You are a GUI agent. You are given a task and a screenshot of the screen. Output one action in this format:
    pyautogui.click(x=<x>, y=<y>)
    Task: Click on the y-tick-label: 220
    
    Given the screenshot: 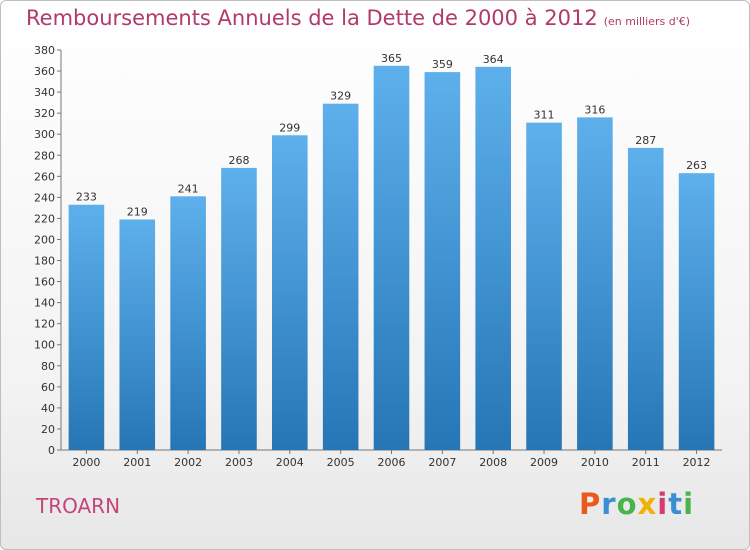 What is the action you would take?
    pyautogui.click(x=44, y=218)
    